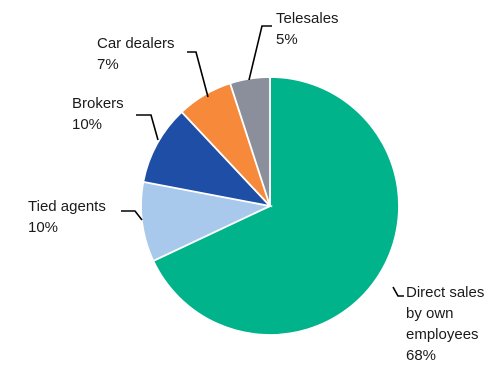 This screenshot has width=499, height=366. I want to click on slice-label-brokers: Brokers 10%, so click(98, 114).